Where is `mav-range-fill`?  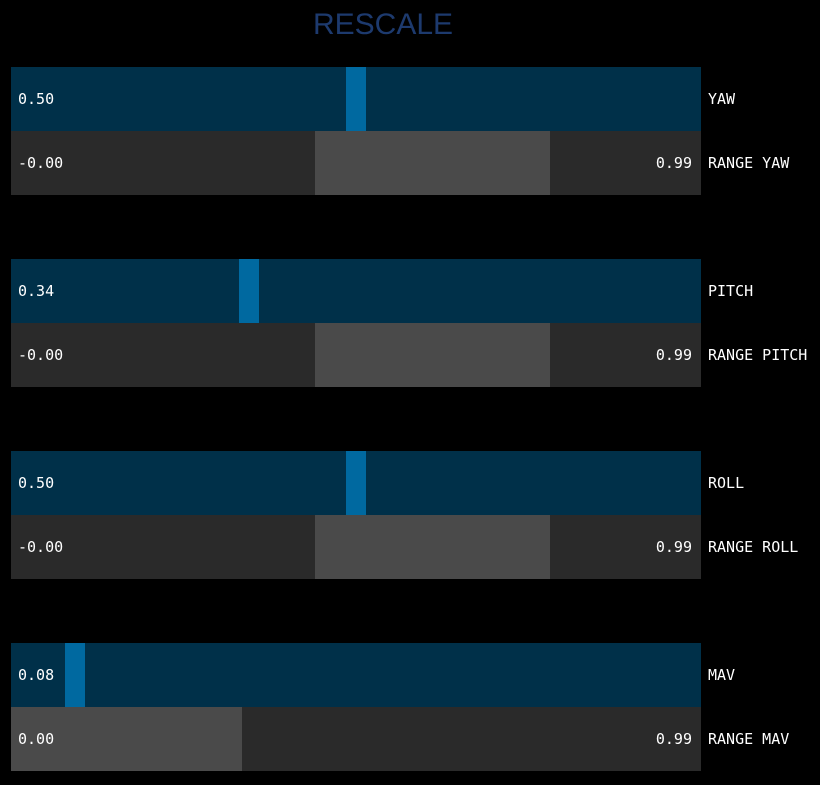
mav-range-fill is located at coordinates (126, 739).